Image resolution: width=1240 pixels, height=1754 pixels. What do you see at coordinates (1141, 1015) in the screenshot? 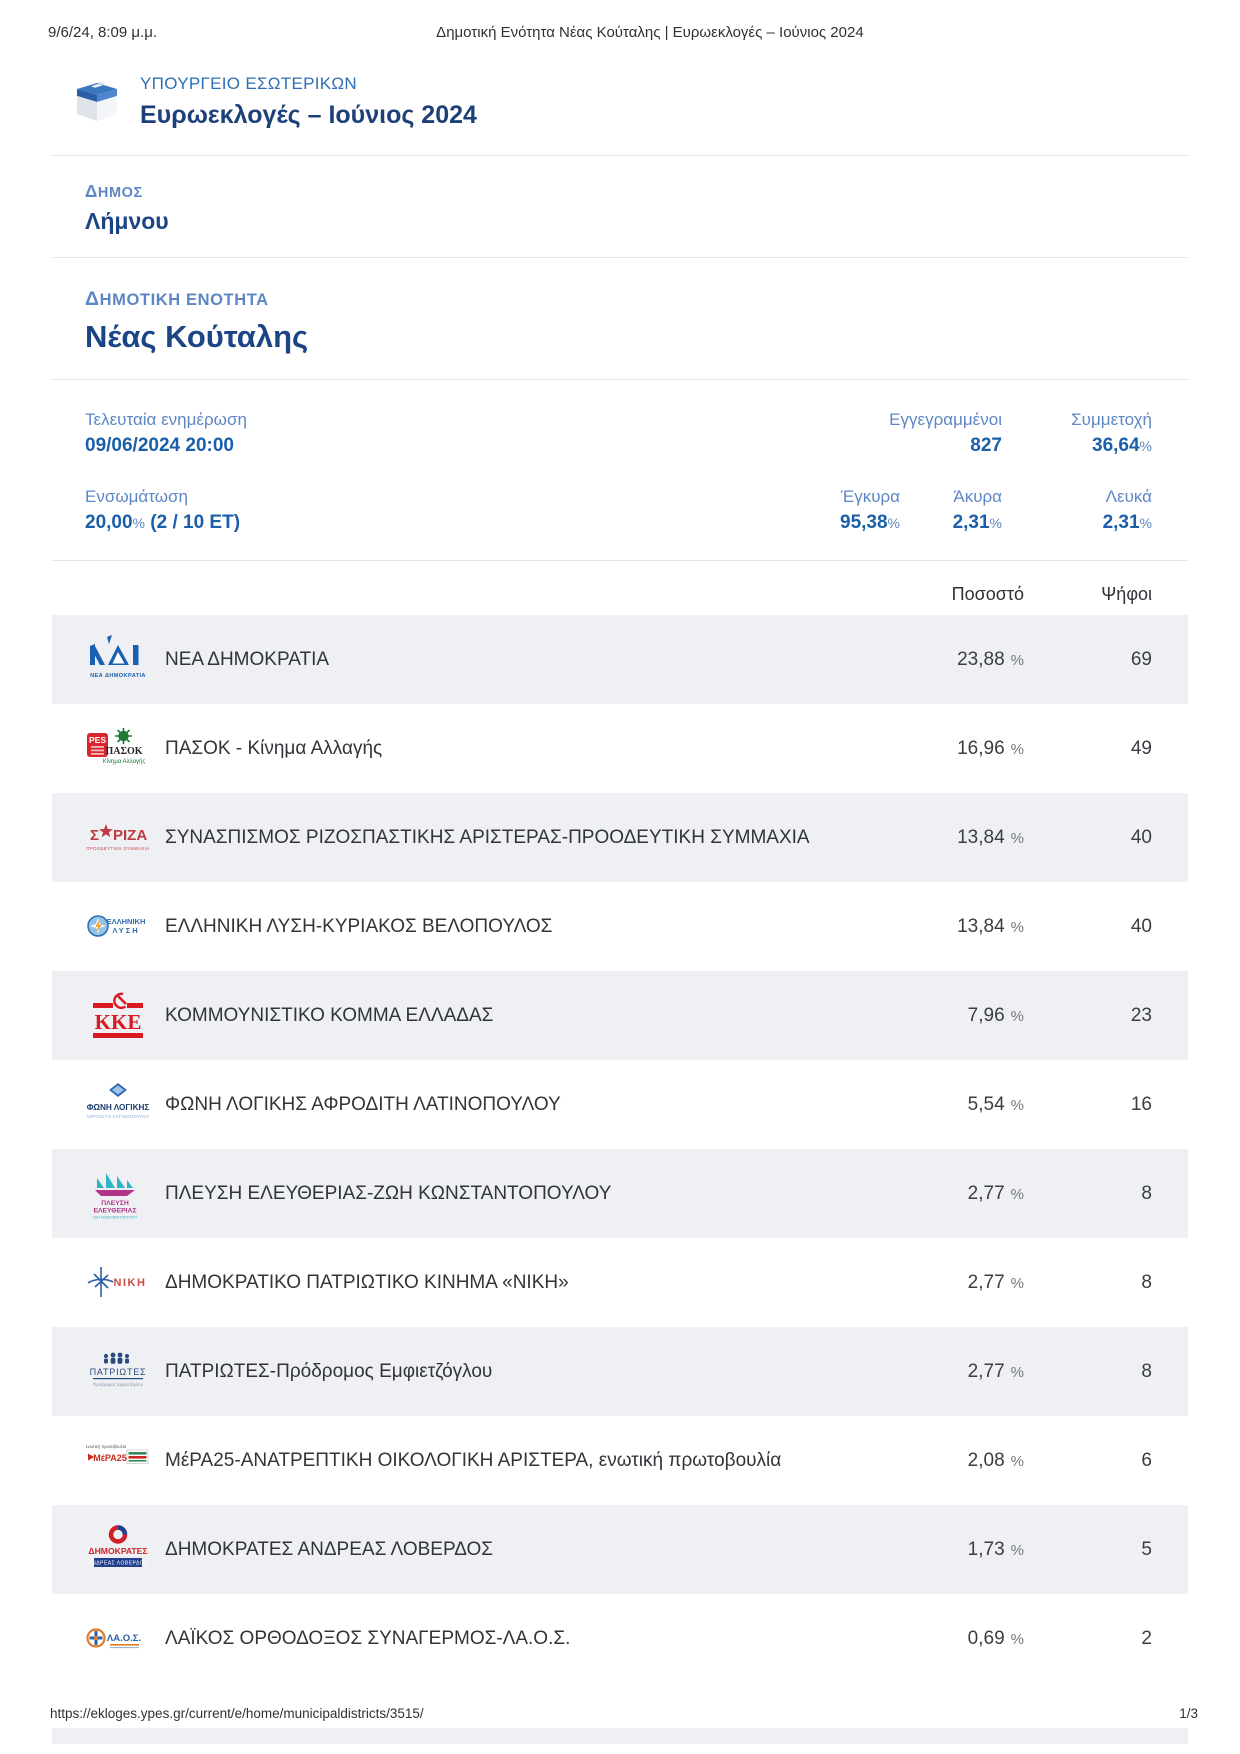
I see `party-votes: 23` at bounding box center [1141, 1015].